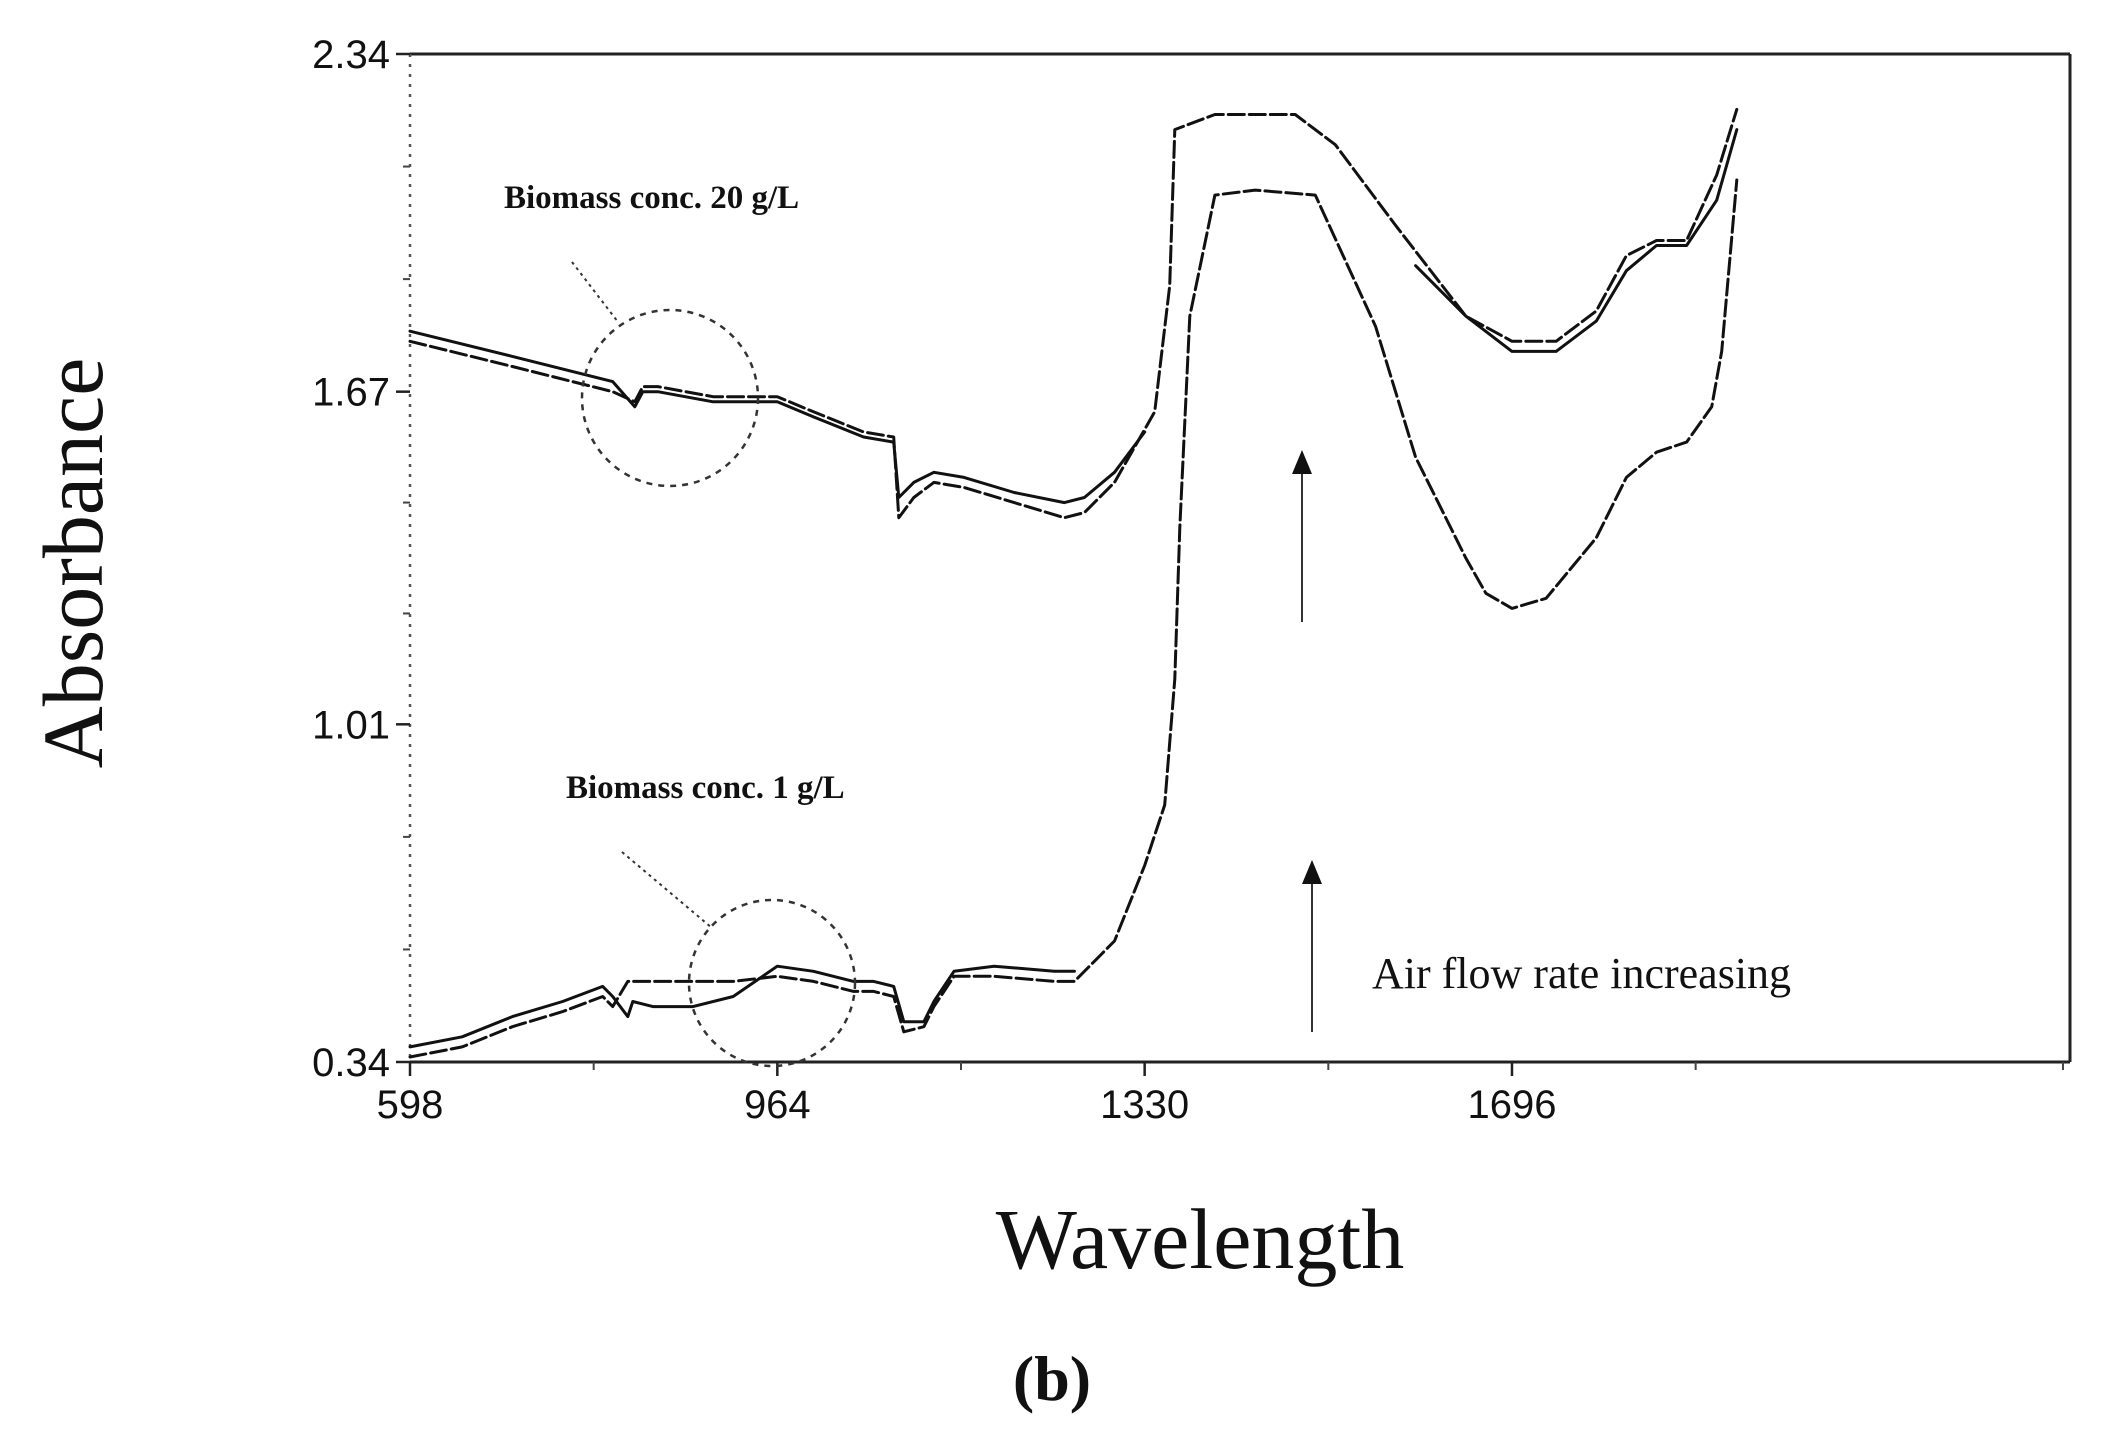  What do you see at coordinates (1200, 1239) in the screenshot?
I see `x-axis-title: Wavelength` at bounding box center [1200, 1239].